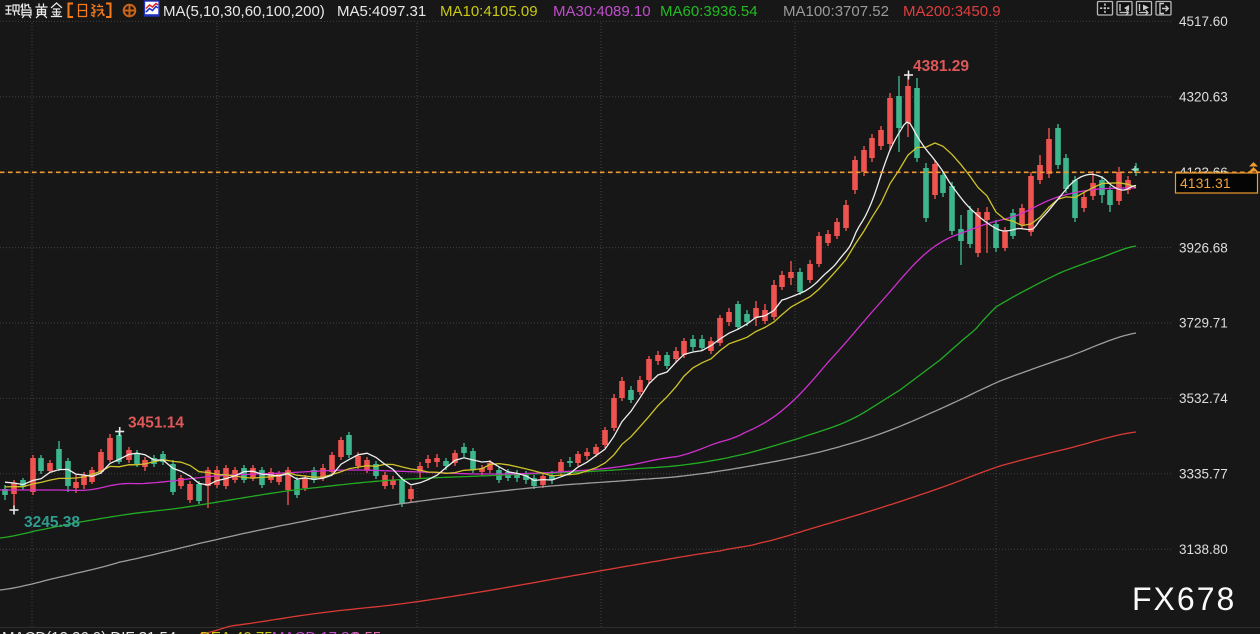  What do you see at coordinates (709, 11) in the screenshot?
I see `svg-text: MA60:3936.54` at bounding box center [709, 11].